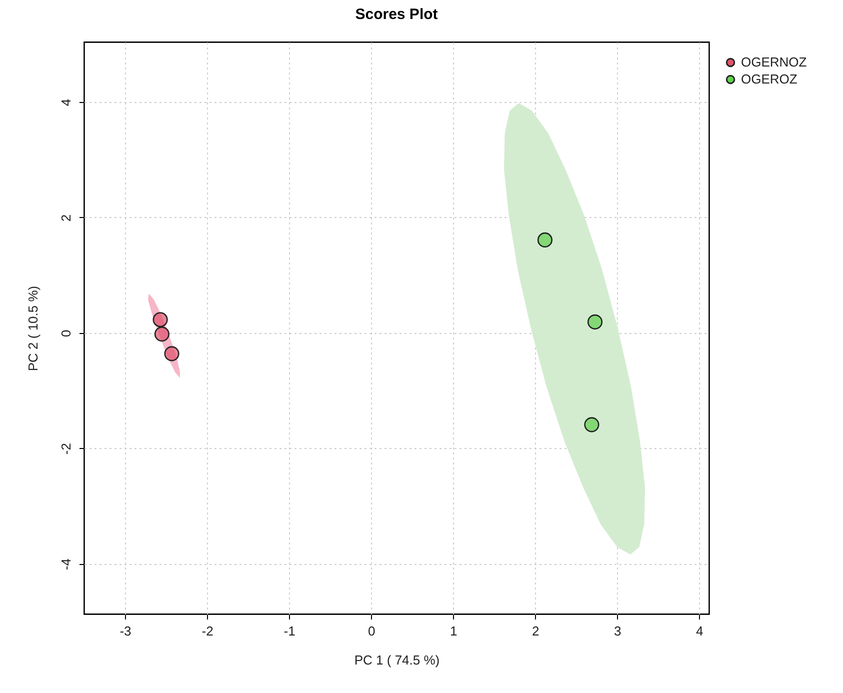  What do you see at coordinates (66, 449) in the screenshot?
I see `y-tick-label: -2` at bounding box center [66, 449].